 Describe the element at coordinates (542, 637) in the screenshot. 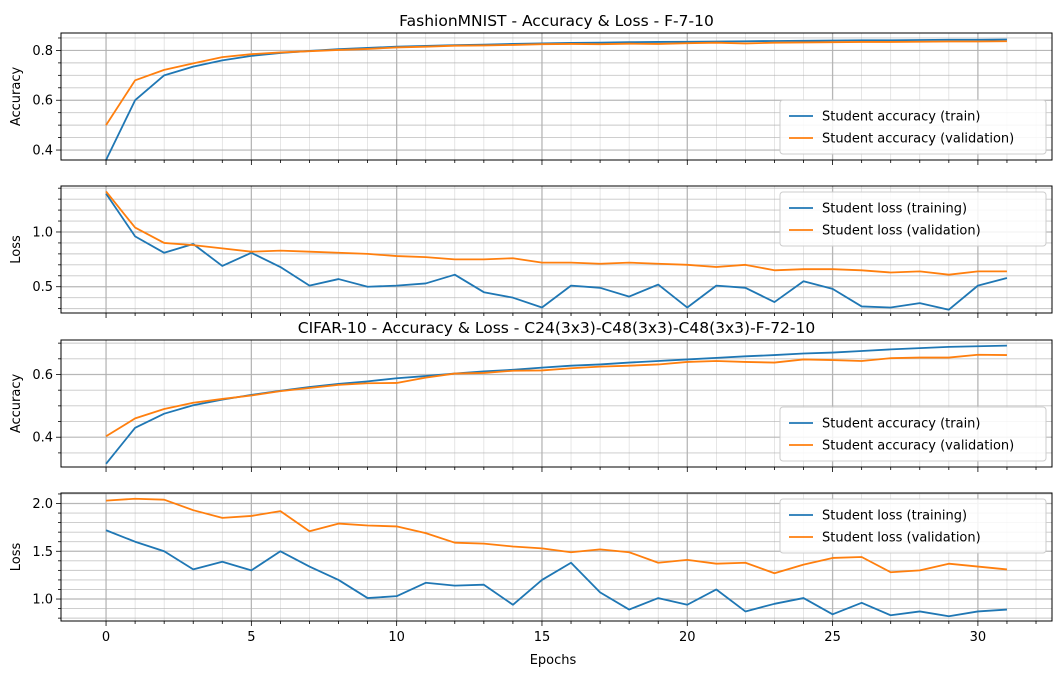

I see `x-tick-label: 15` at that location.